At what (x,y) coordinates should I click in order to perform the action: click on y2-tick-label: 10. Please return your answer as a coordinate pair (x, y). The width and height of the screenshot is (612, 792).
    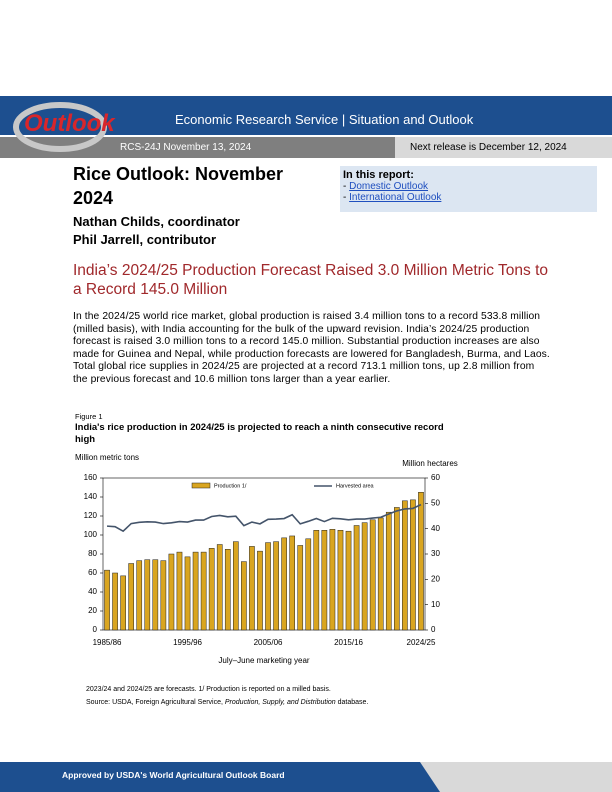
    Looking at the image, I should click on (435, 604).